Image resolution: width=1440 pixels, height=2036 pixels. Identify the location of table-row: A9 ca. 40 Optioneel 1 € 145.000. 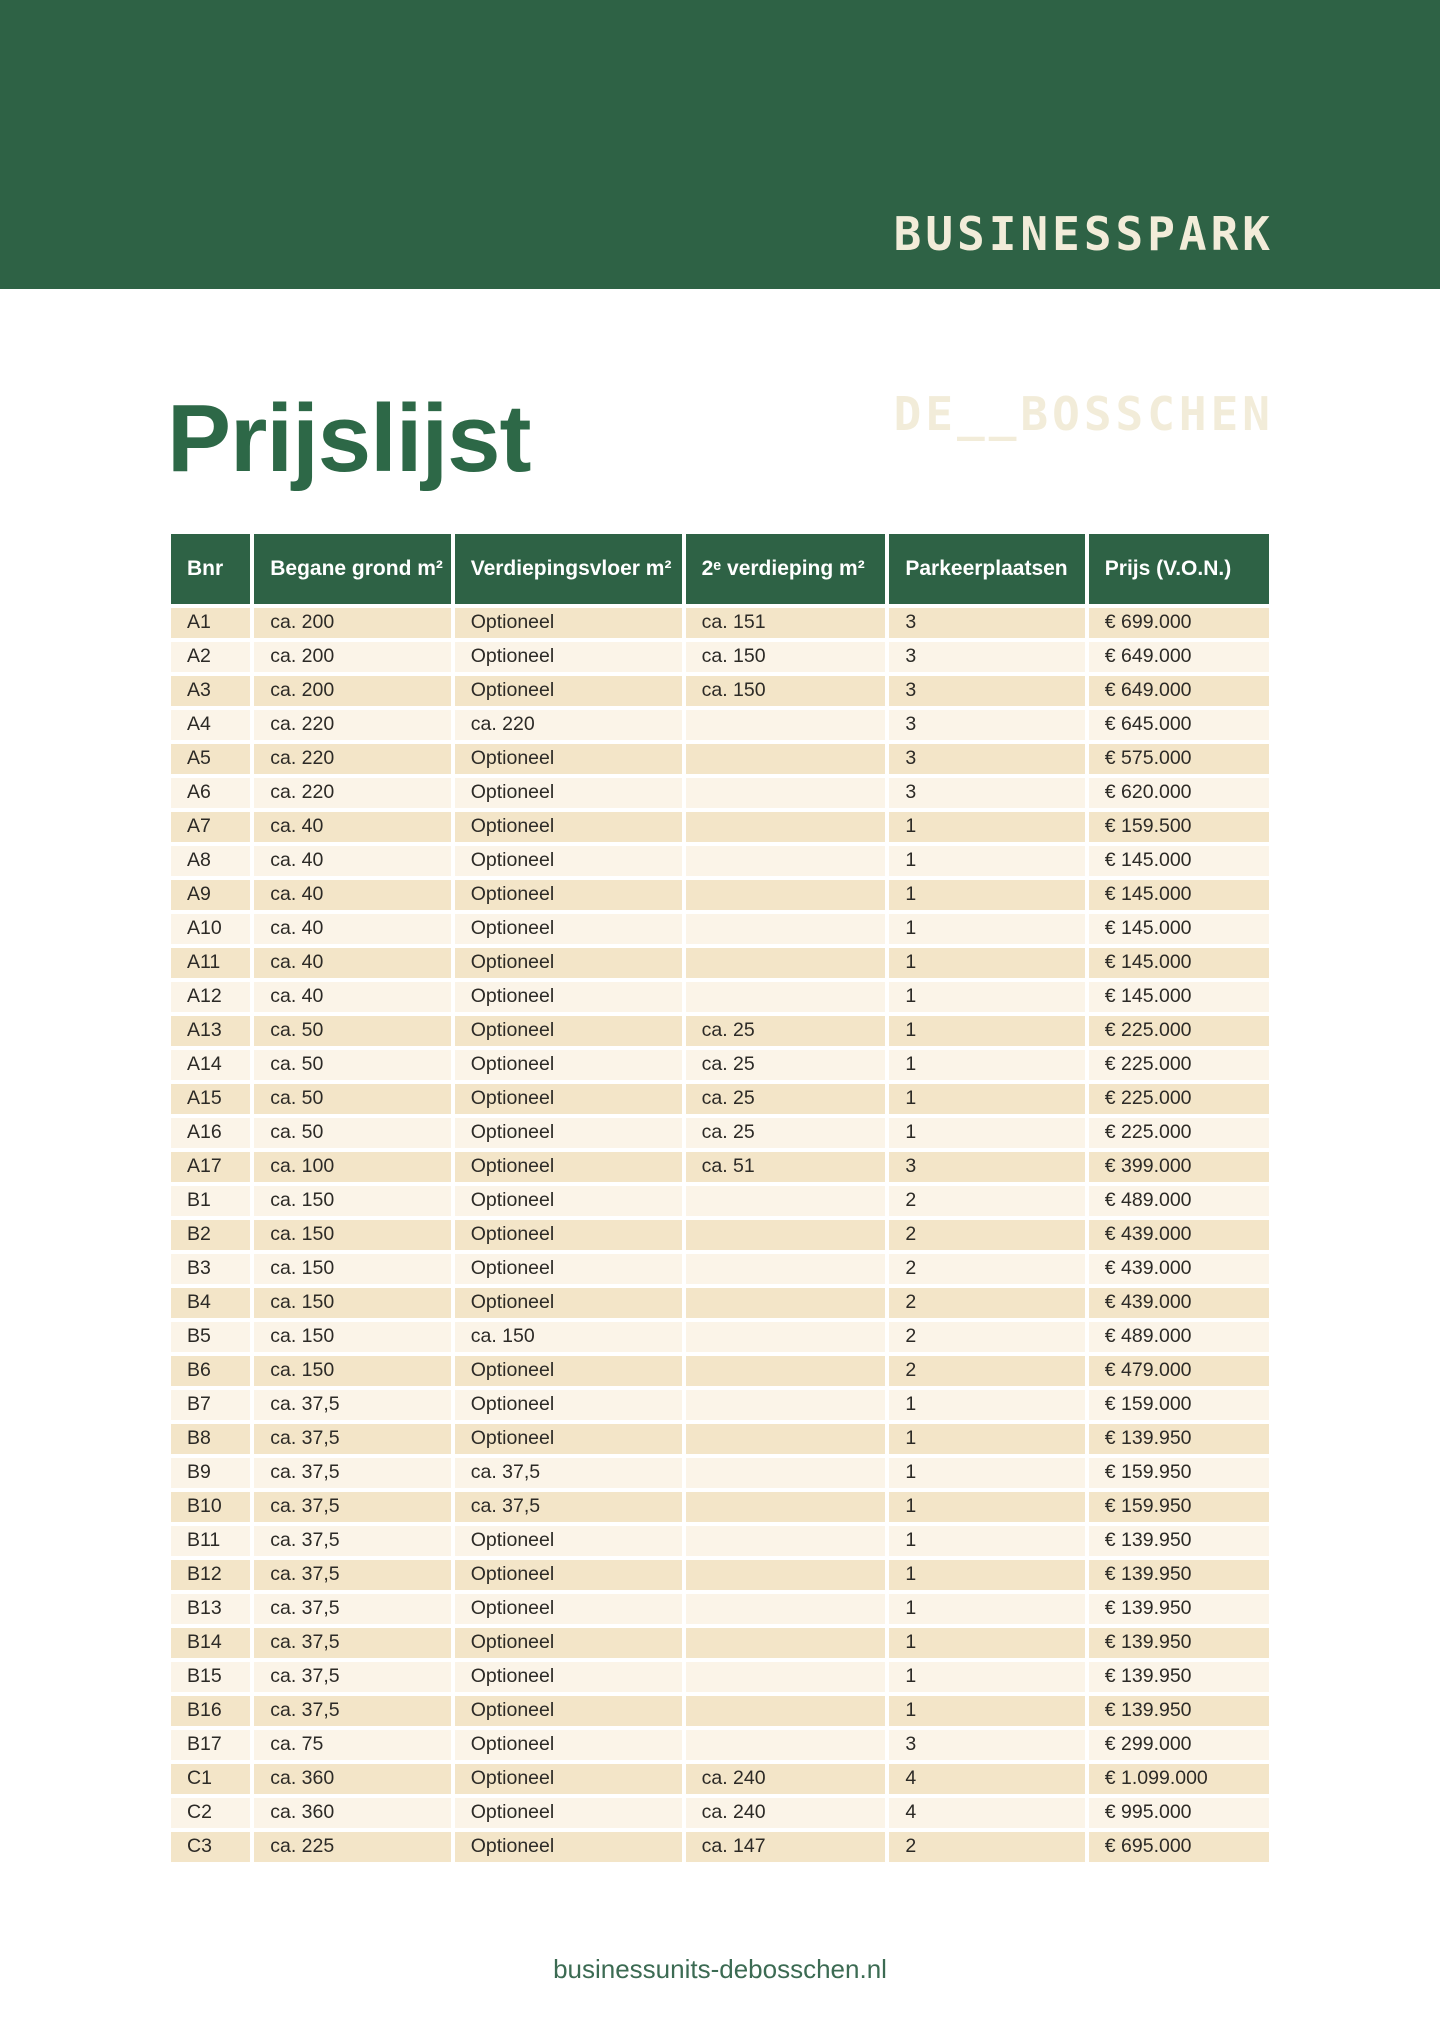
(720, 894).